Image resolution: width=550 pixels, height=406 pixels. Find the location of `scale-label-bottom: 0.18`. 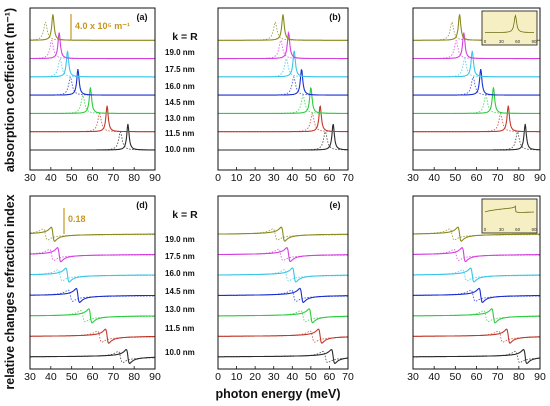

scale-label-bottom: 0.18 is located at coordinates (77, 219).